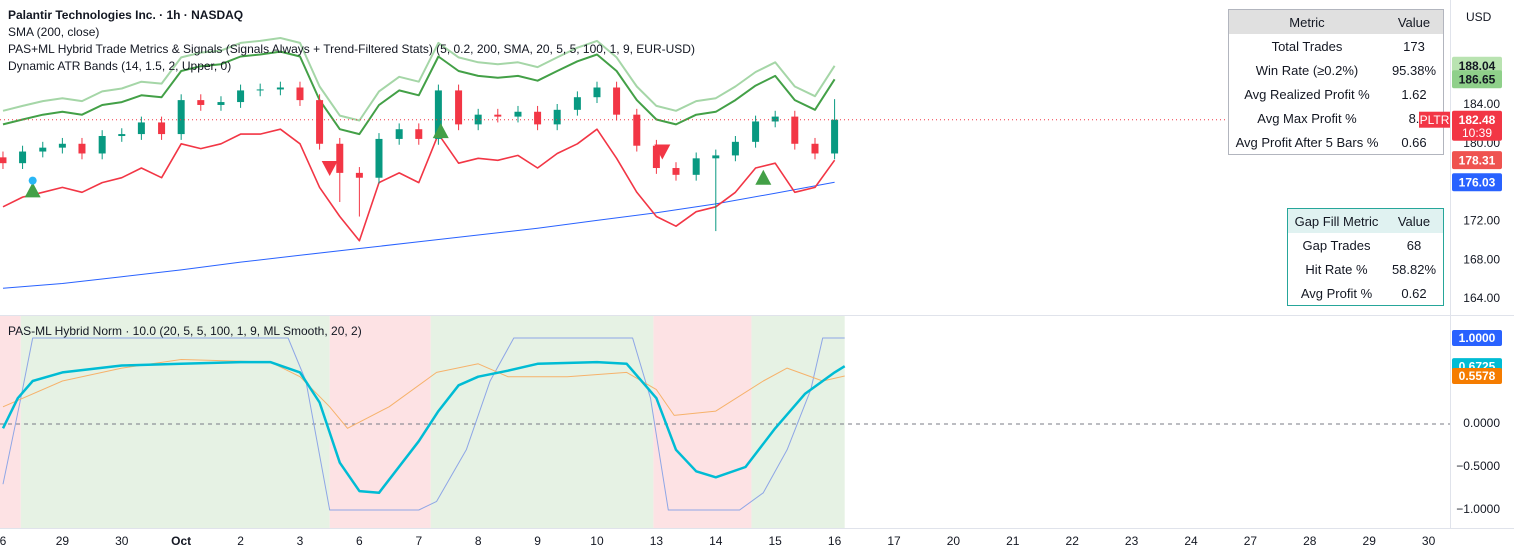 The image size is (1514, 556). What do you see at coordinates (419, 79) in the screenshot?
I see `atr-band` at bounding box center [419, 79].